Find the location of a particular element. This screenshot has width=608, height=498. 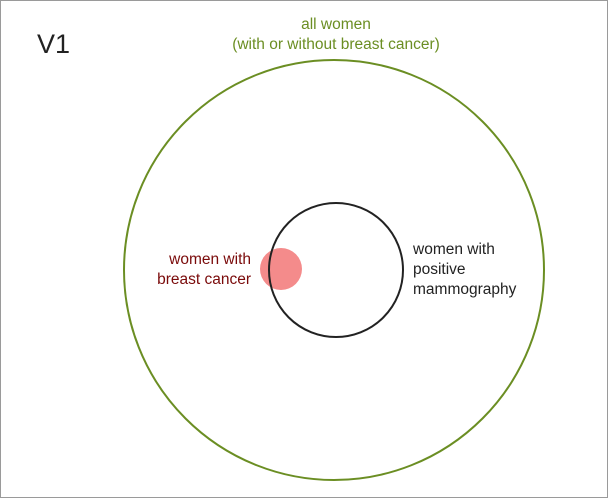

breast-cancer-label-line-1: women with is located at coordinates (210, 259).